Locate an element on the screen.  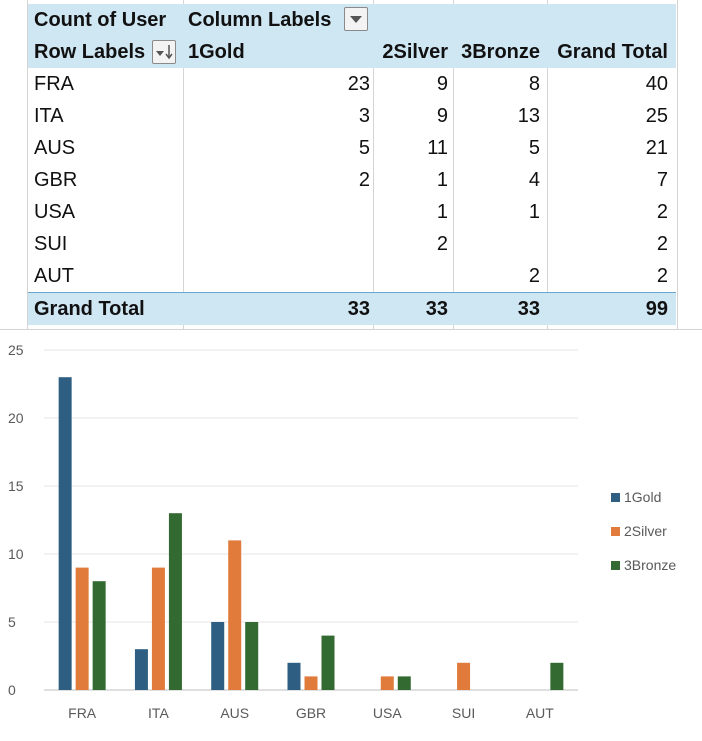
pivot-row: USA 1 1 2 is located at coordinates (352, 212).